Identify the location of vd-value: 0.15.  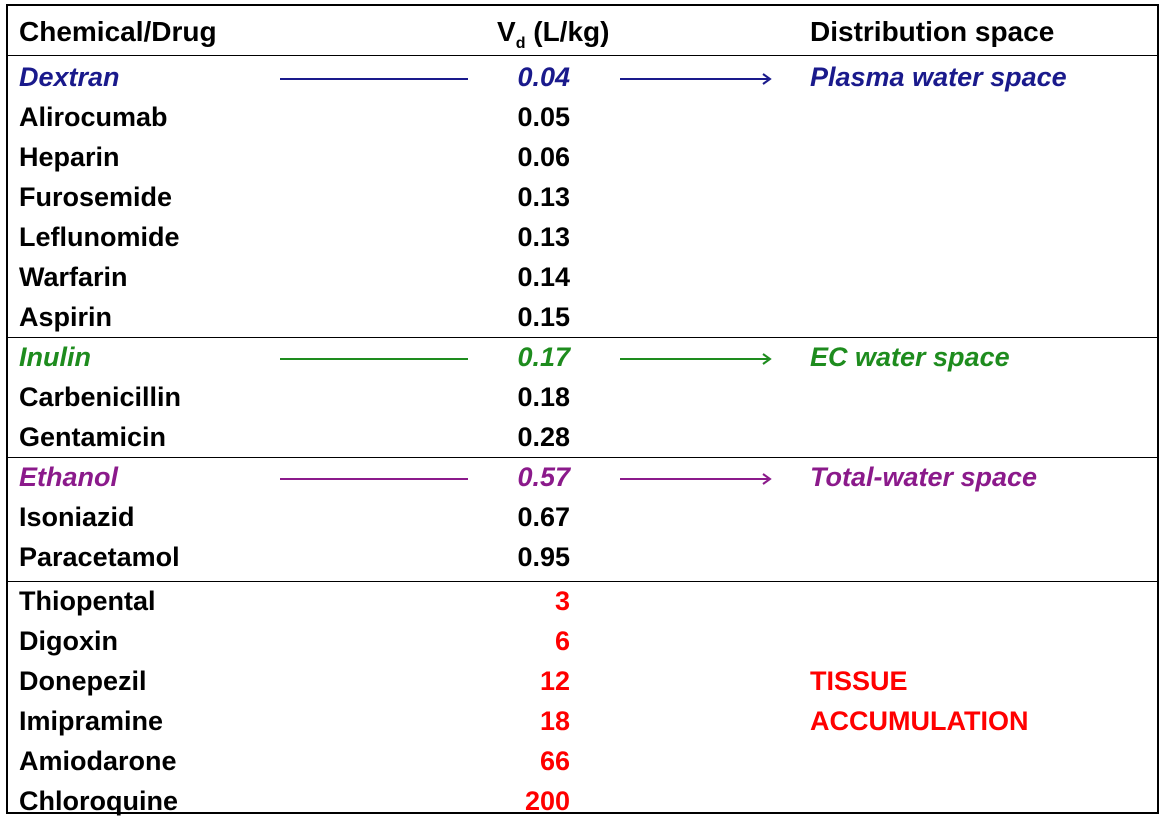
(543, 317).